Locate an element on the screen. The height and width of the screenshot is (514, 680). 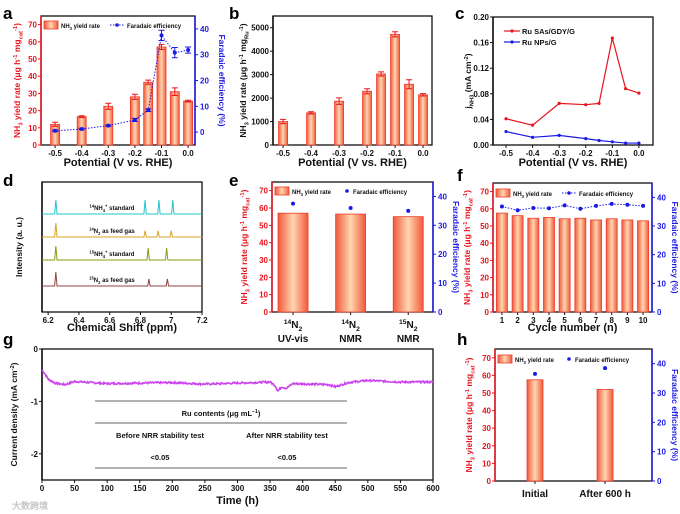
x-category-label: 10 is located at coordinates (643, 320).